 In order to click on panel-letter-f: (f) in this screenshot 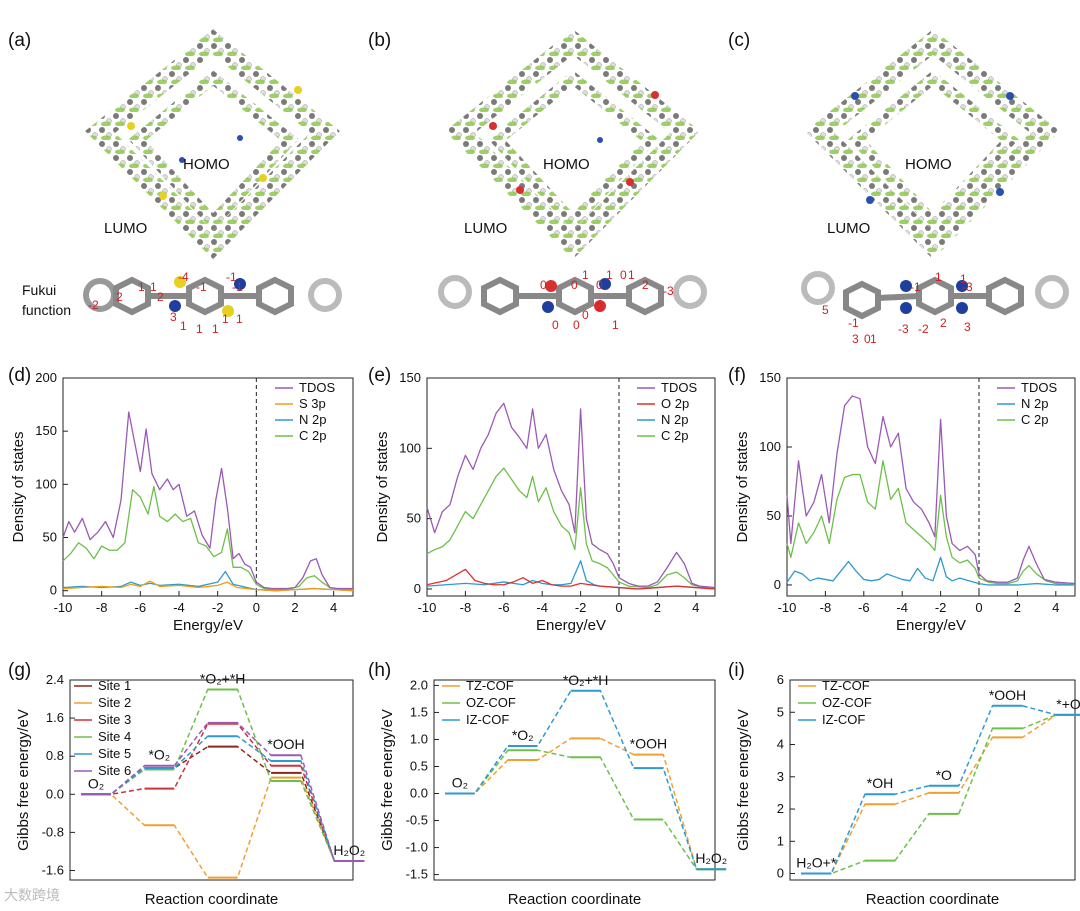, I will do `click(737, 375)`.